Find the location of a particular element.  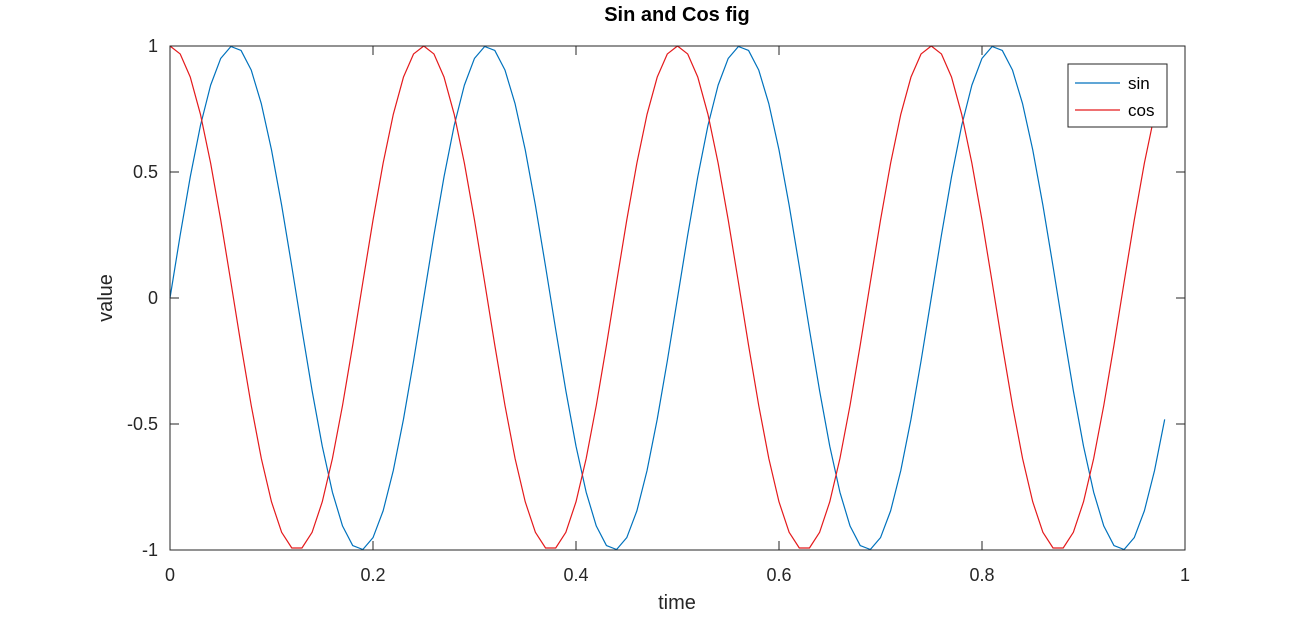

x-tick-label: 0.4 is located at coordinates (575, 575).